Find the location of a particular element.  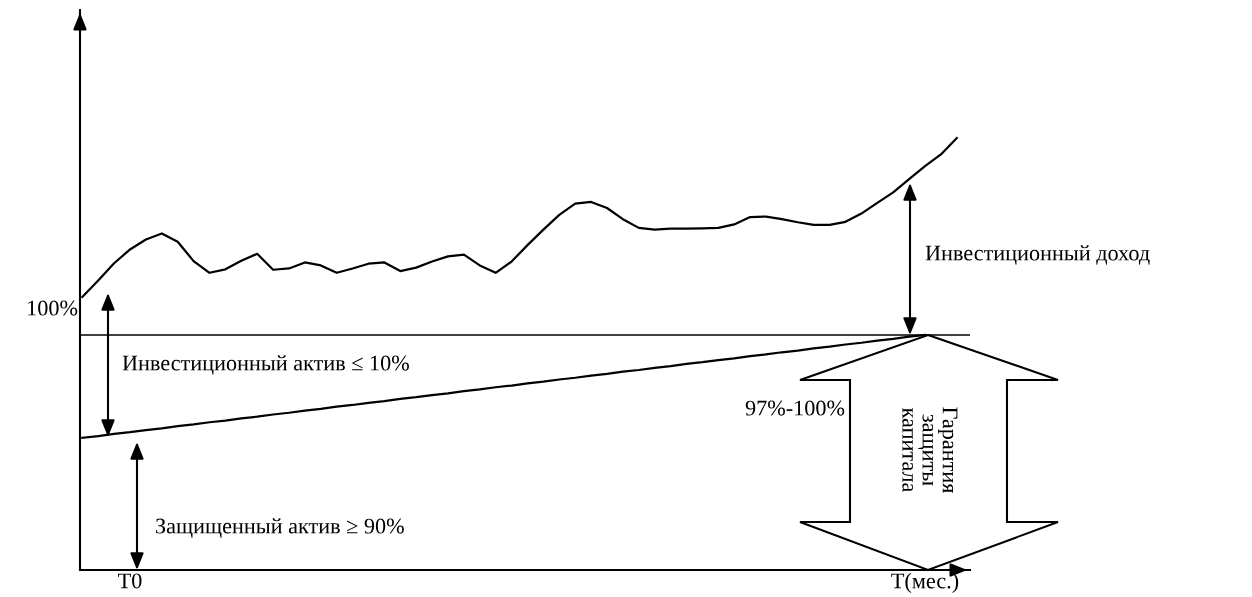

annotation: Гарантия защиты капитала is located at coordinates (930, 450).